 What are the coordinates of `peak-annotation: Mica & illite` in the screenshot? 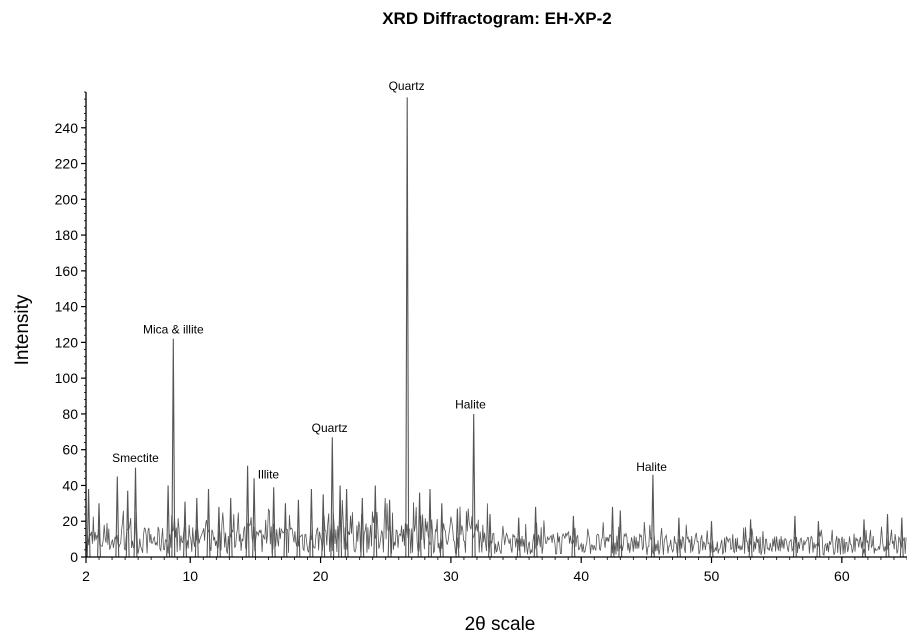 It's located at (173, 329).